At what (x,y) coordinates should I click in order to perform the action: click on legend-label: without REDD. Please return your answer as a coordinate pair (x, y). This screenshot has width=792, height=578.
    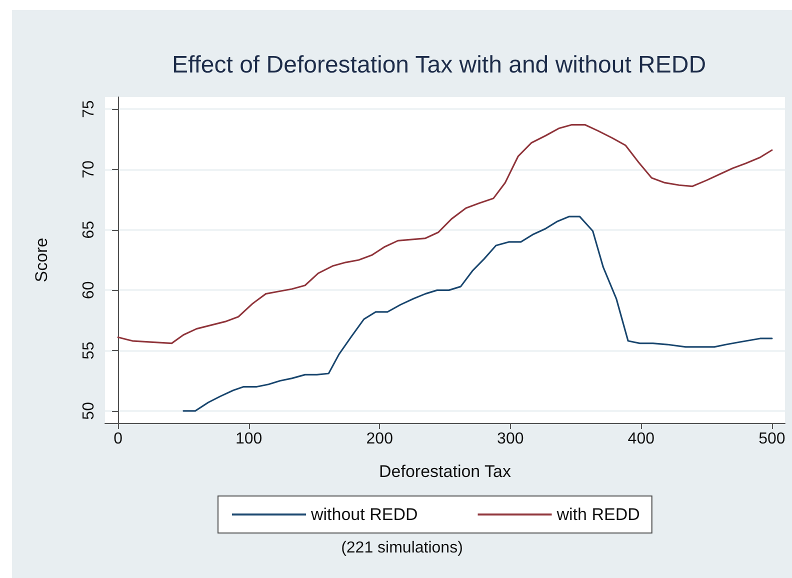
    Looking at the image, I should click on (364, 514).